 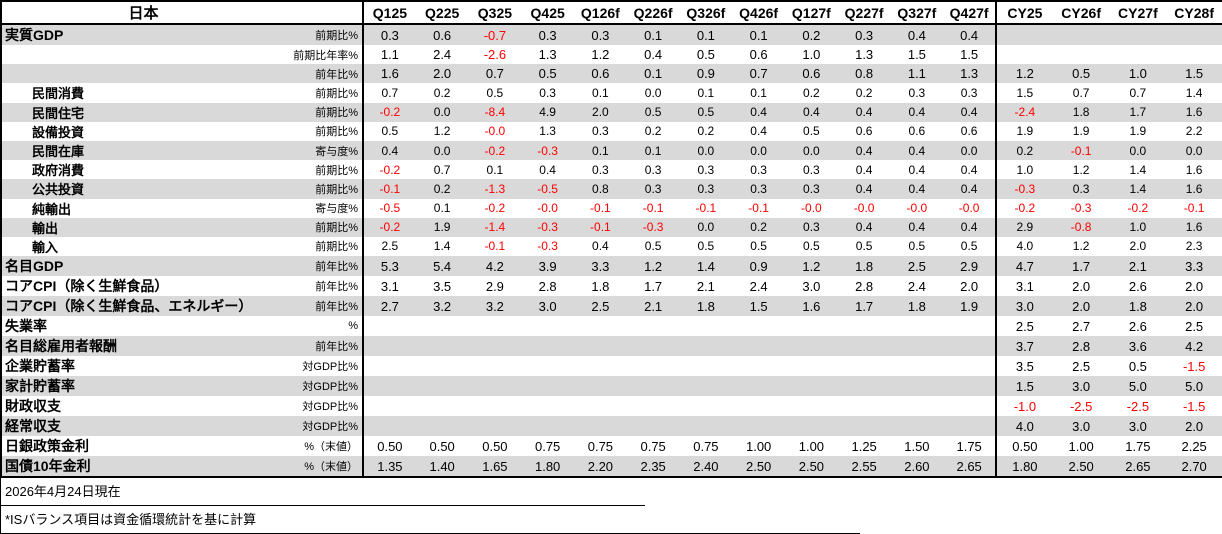 I want to click on quarter-value-cell: 0.50, so click(x=495, y=446).